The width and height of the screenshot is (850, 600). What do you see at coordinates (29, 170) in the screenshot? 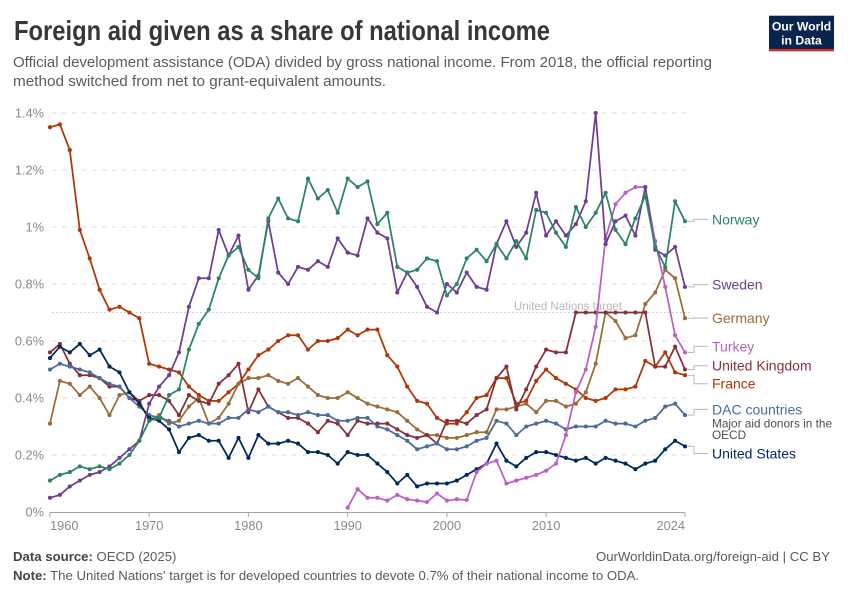
I see `svg-text: 1.2%` at bounding box center [29, 170].